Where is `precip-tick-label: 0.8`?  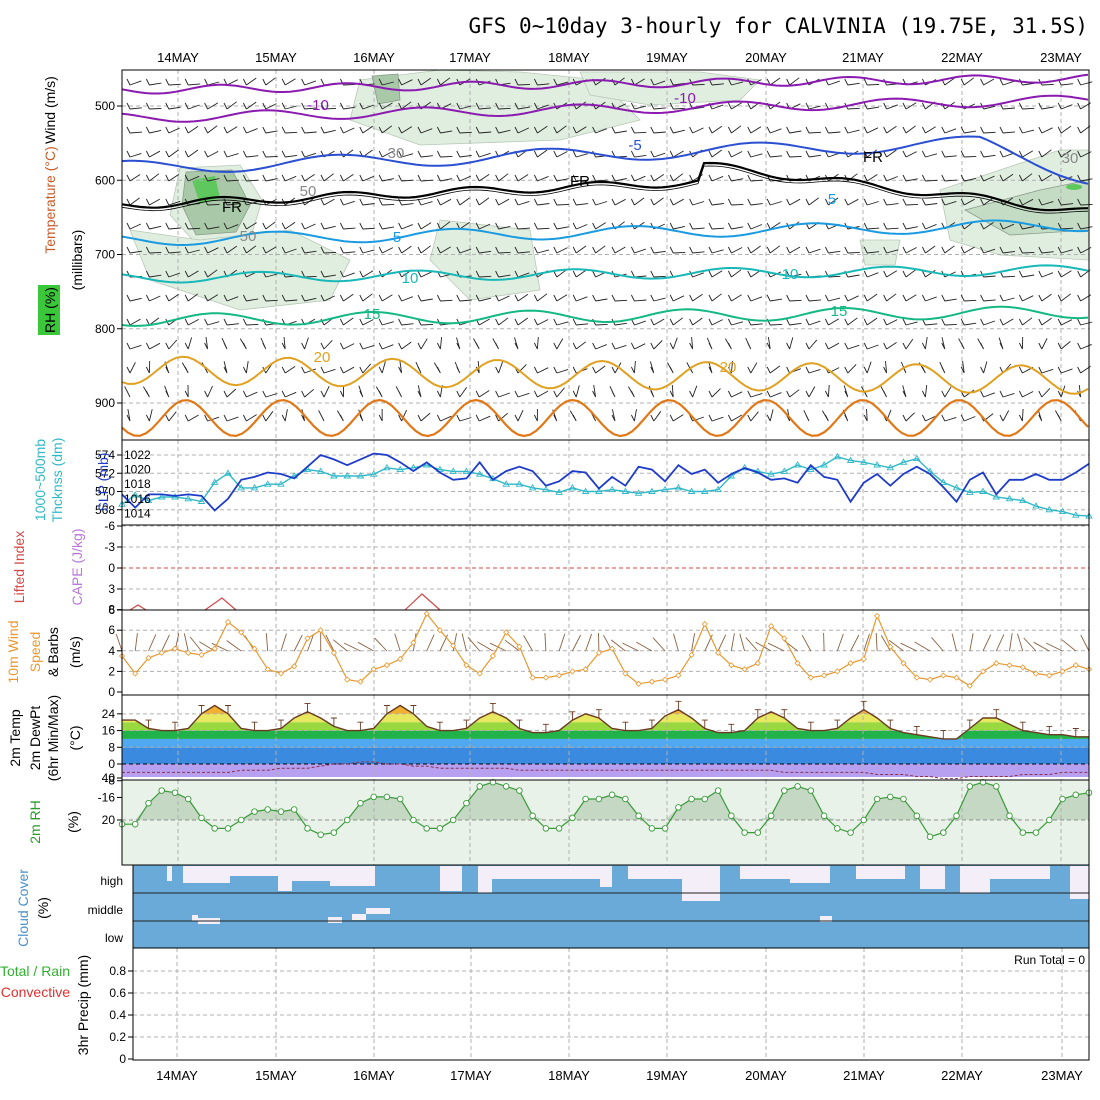
precip-tick-label: 0.8 is located at coordinates (117, 971).